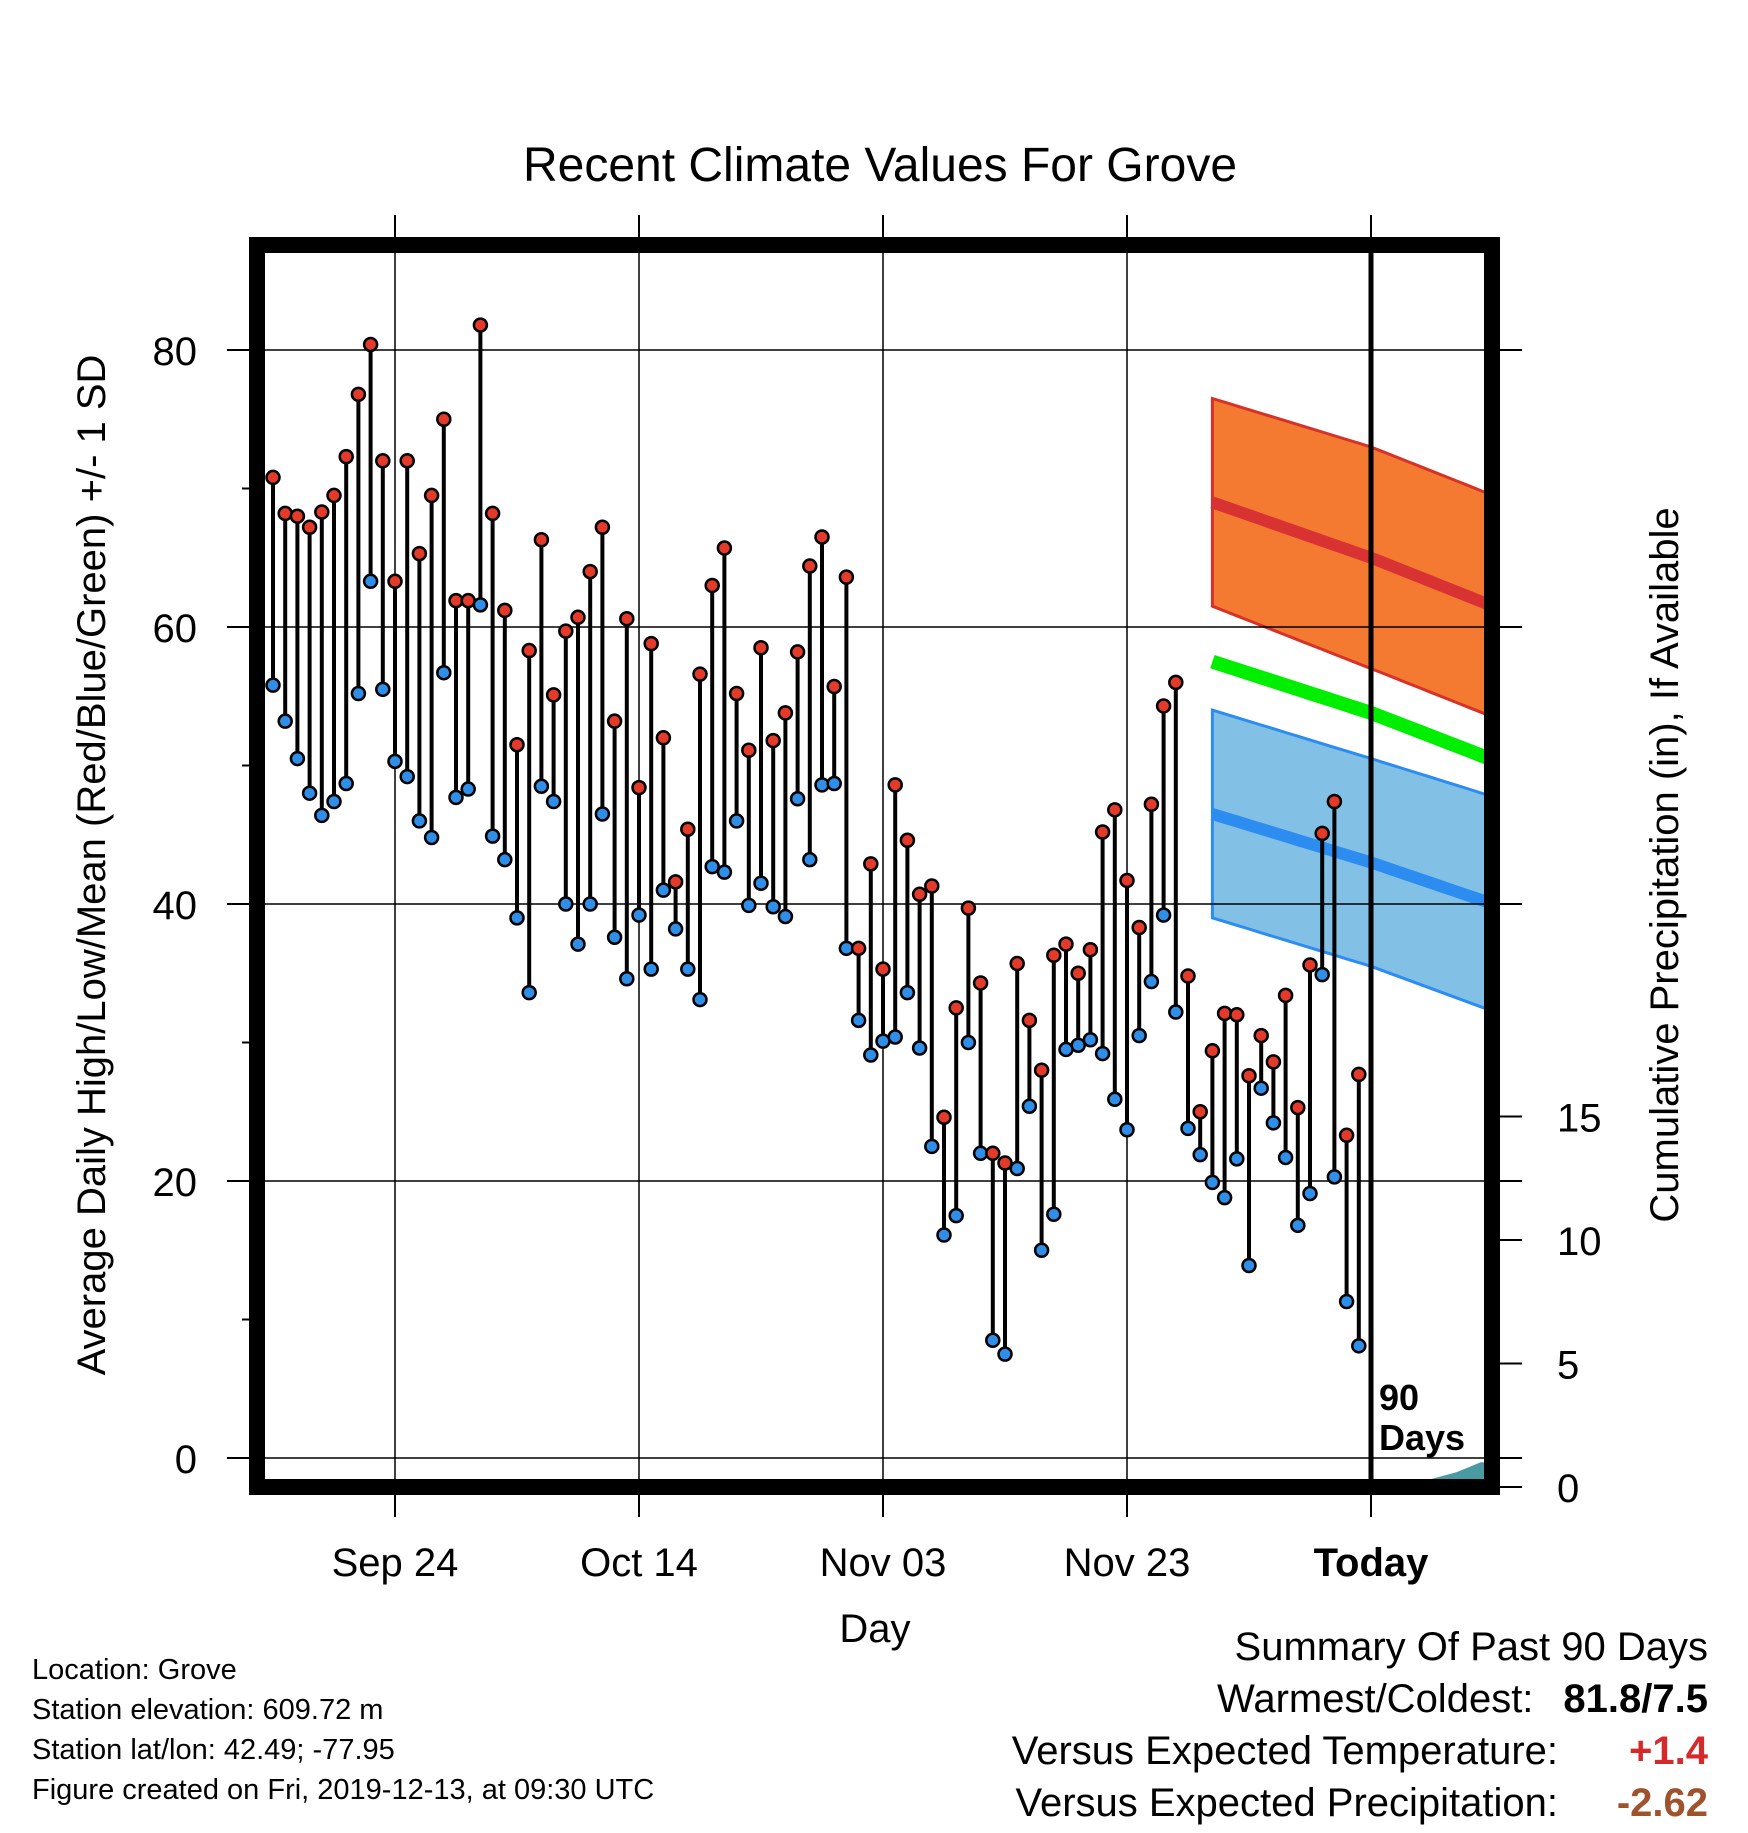  I want to click on latlon-text: Station lat/lon: 42.49; -77.95, so click(213, 1750).